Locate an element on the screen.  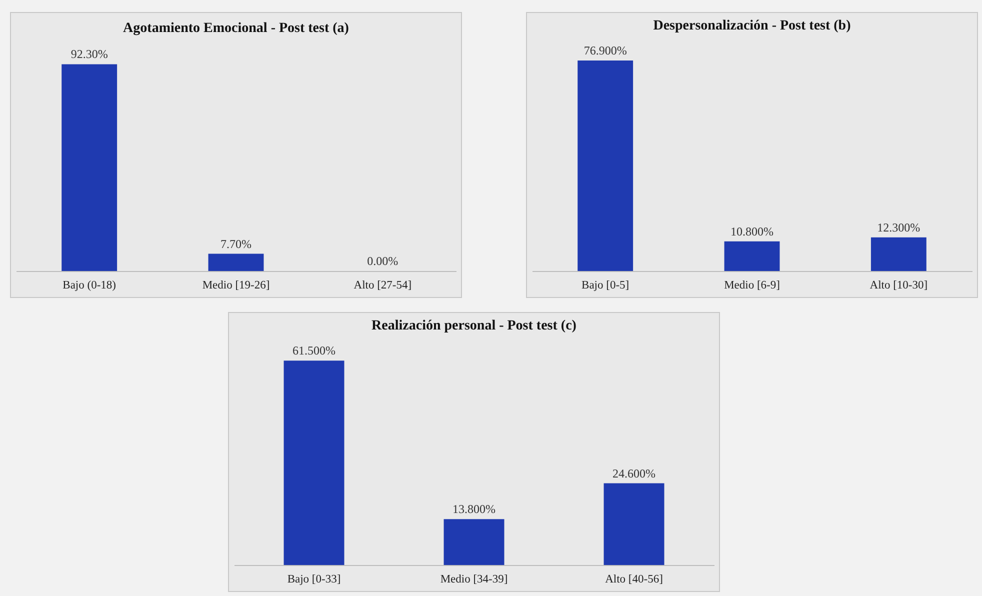
x-tick-label: Alto [10-30] is located at coordinates (899, 286).